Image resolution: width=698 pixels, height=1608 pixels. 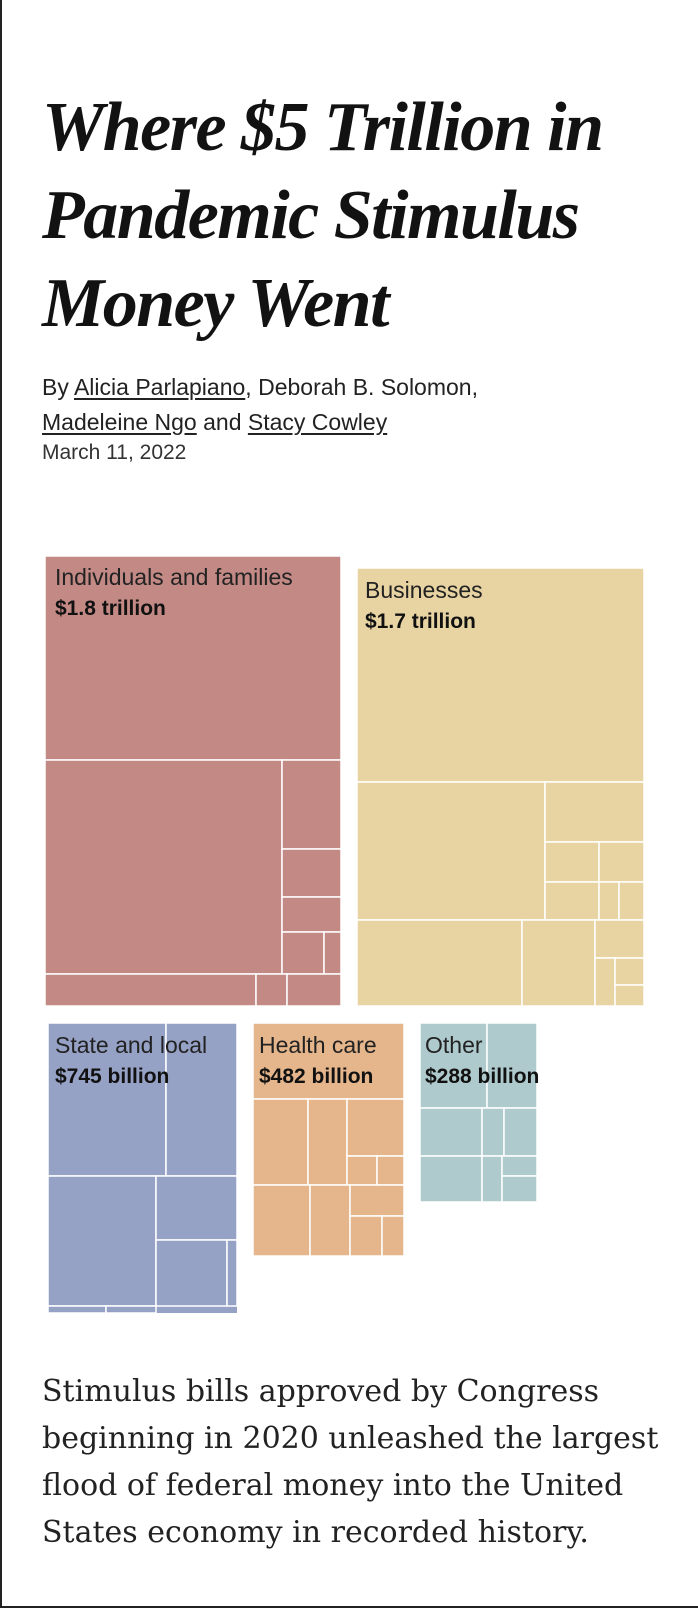 I want to click on category-value-other: $288 billion, so click(x=482, y=1076).